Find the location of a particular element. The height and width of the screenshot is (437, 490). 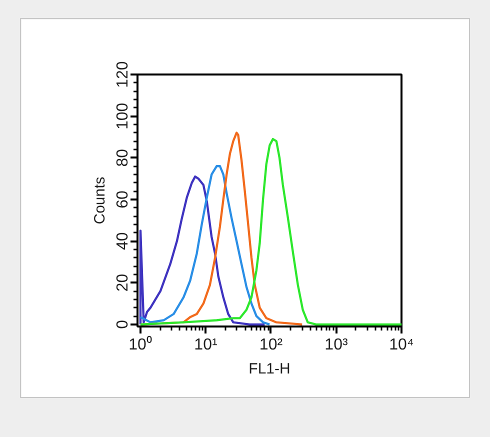

x-axis-title: FL1-H is located at coordinates (269, 369).